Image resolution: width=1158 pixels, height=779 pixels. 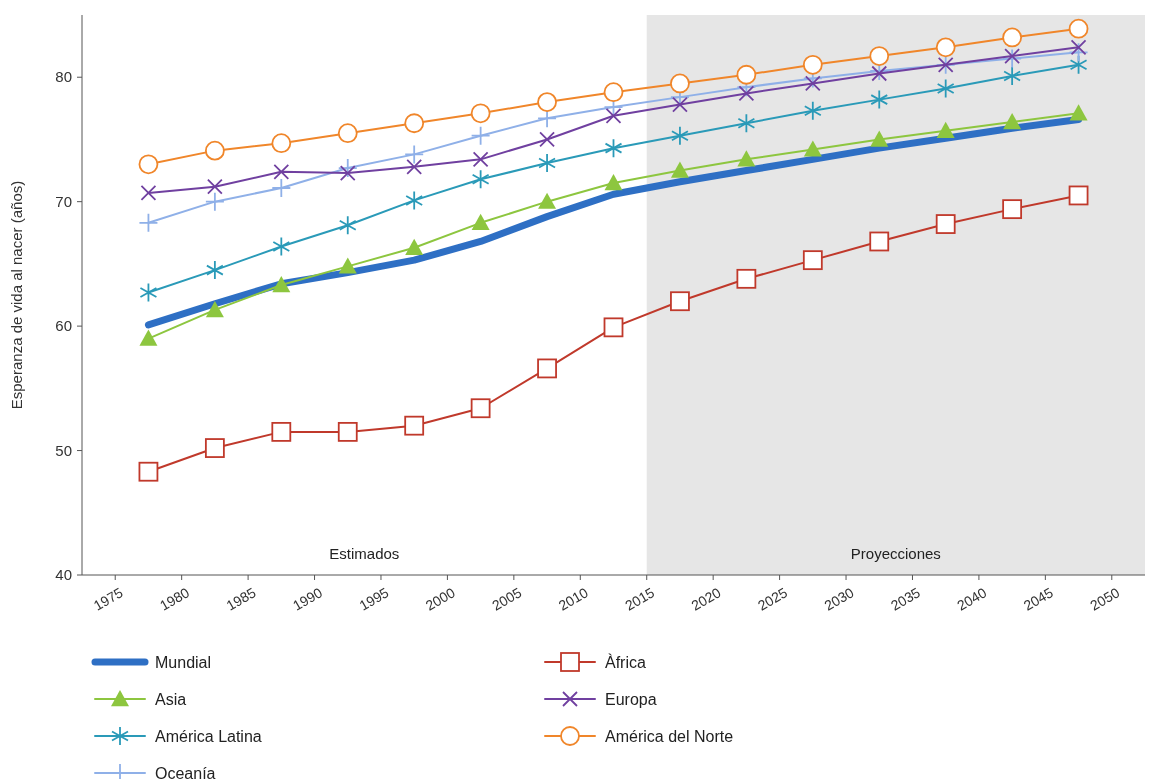 What do you see at coordinates (905, 599) in the screenshot?
I see `x-tick-label: 2035` at bounding box center [905, 599].